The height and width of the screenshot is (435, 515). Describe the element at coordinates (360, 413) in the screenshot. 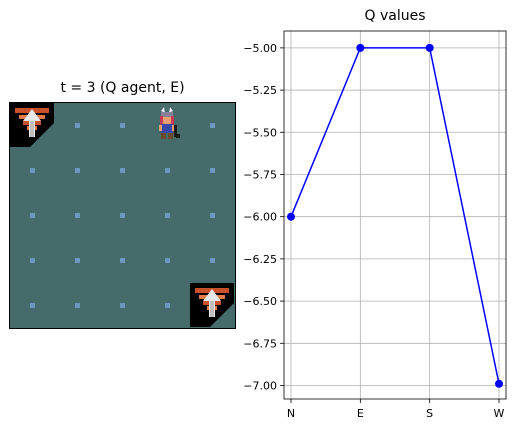

I see `x-tick-label: E` at that location.